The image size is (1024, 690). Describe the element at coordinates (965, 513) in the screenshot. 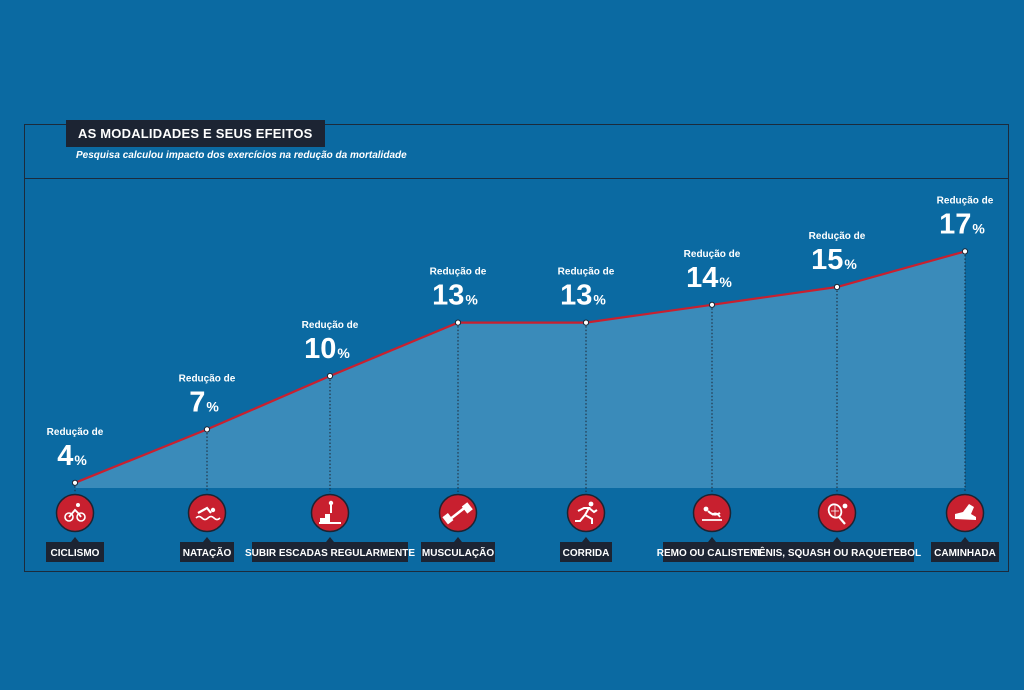

I see `shoe-icon` at that location.